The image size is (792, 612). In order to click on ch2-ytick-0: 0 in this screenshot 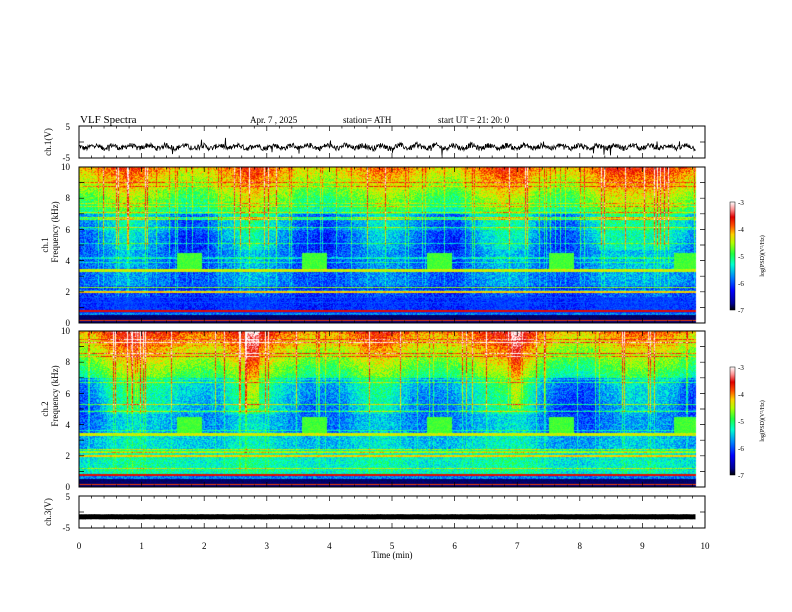, I will do `click(68, 487)`.